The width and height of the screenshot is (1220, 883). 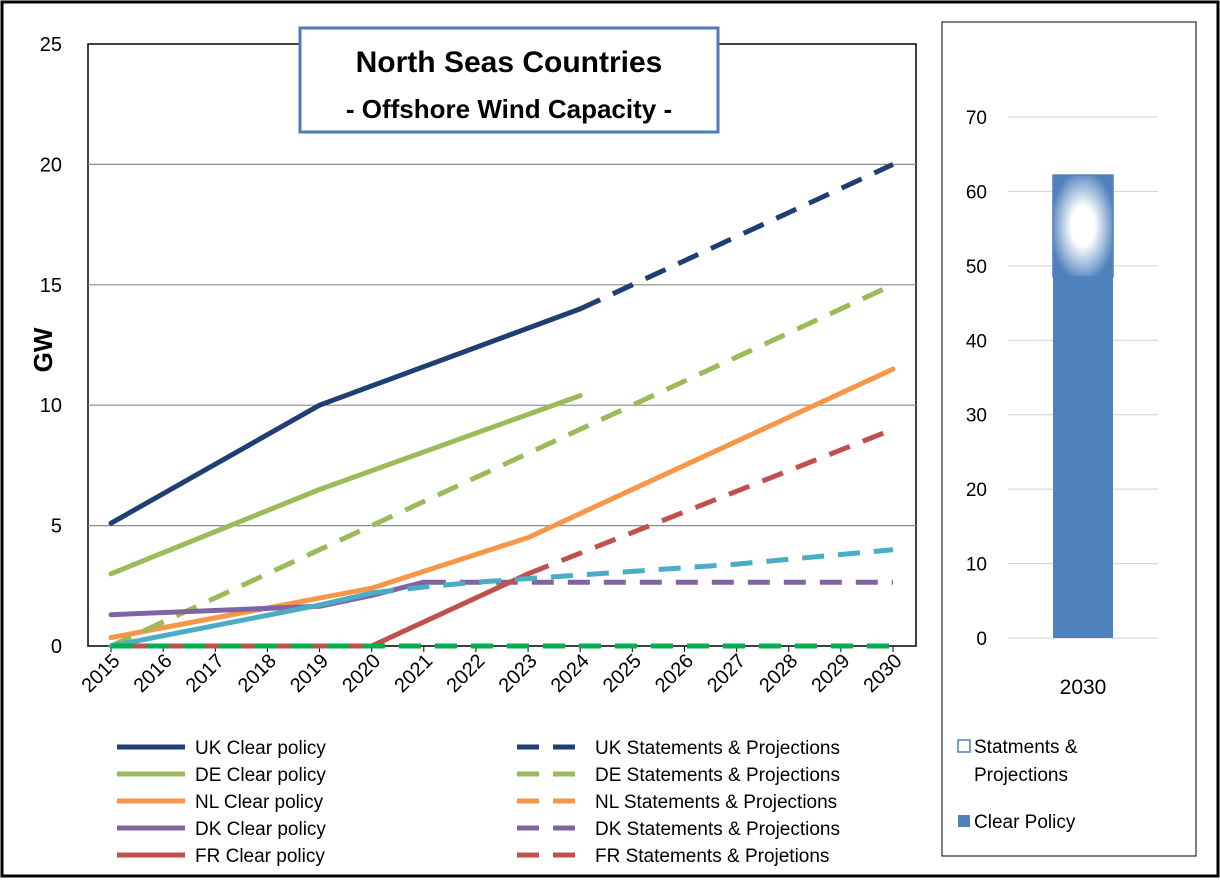 What do you see at coordinates (976, 341) in the screenshot?
I see `bar-y-tick-label: 40` at bounding box center [976, 341].